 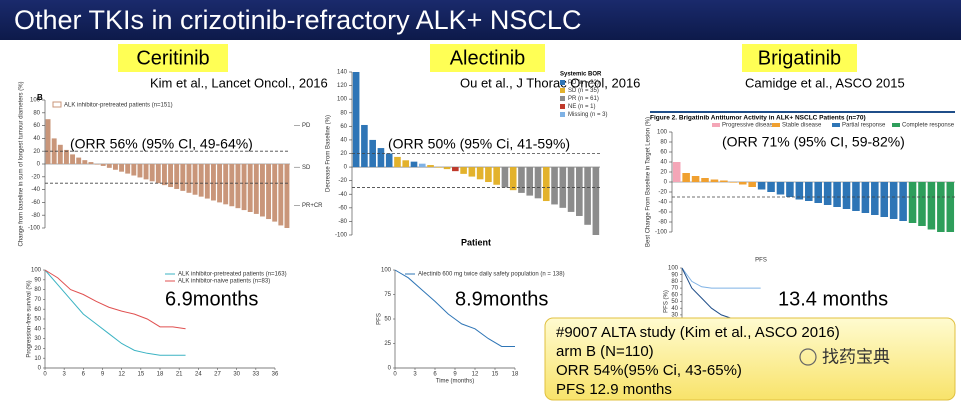 I want to click on legend-label: ALK inhibitor-naive patients (n=83), so click(x=224, y=282).